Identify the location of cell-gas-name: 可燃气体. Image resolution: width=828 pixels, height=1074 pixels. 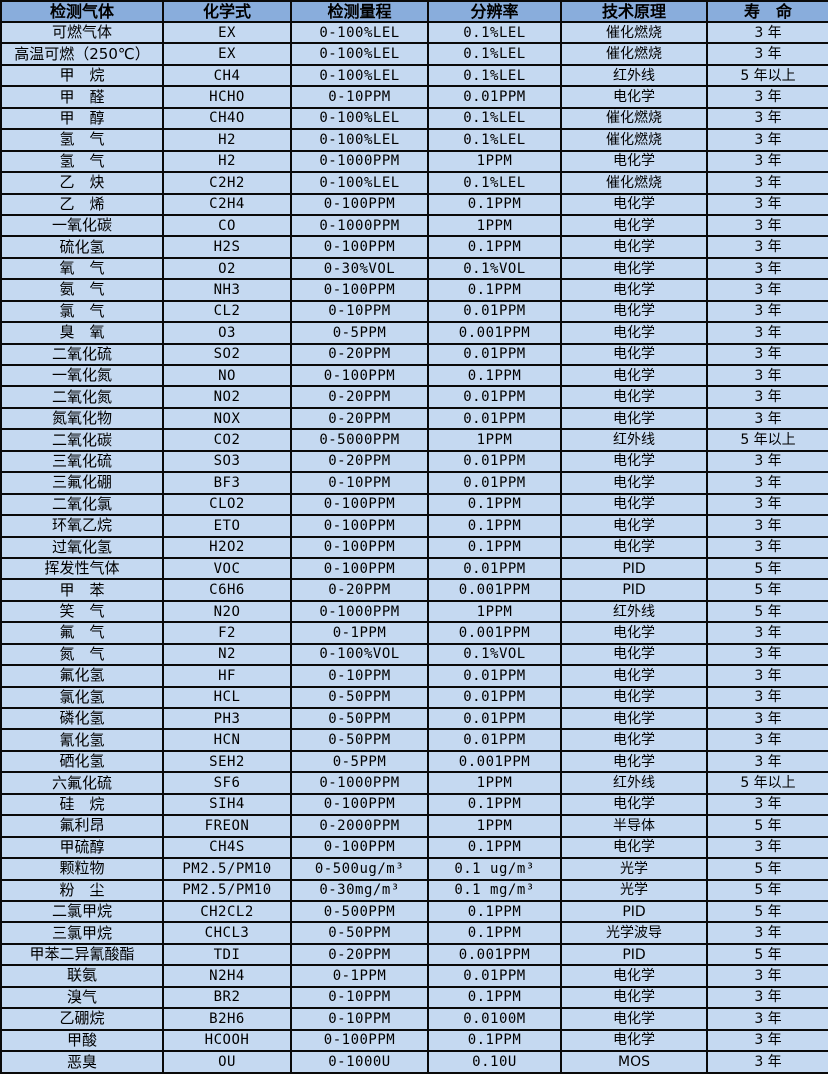
(82, 32).